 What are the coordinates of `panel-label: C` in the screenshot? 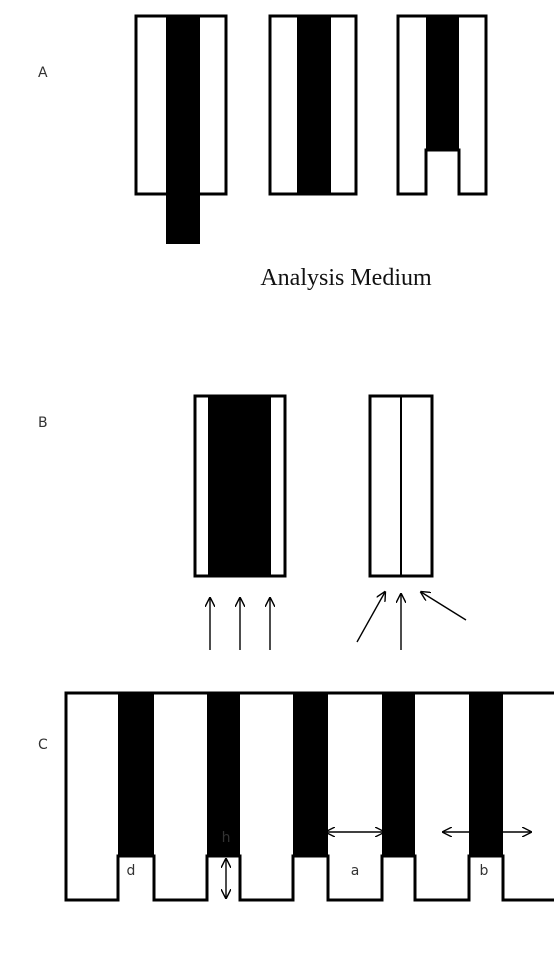 It's located at (43, 745).